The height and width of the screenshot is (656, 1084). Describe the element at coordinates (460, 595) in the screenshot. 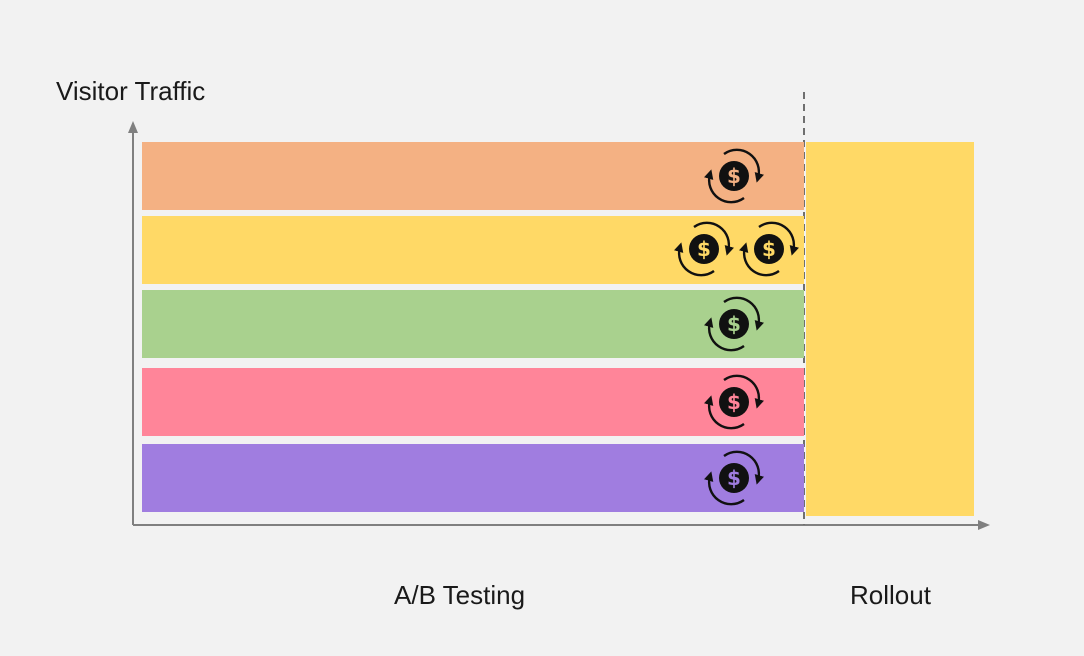

I see `ab-testing-label: A/B Testing` at that location.